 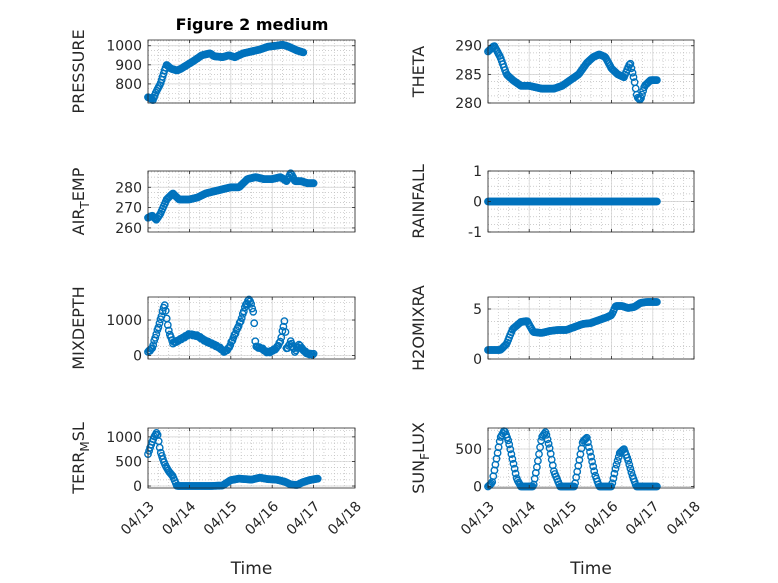 I want to click on rainfall-point, so click(x=657, y=201).